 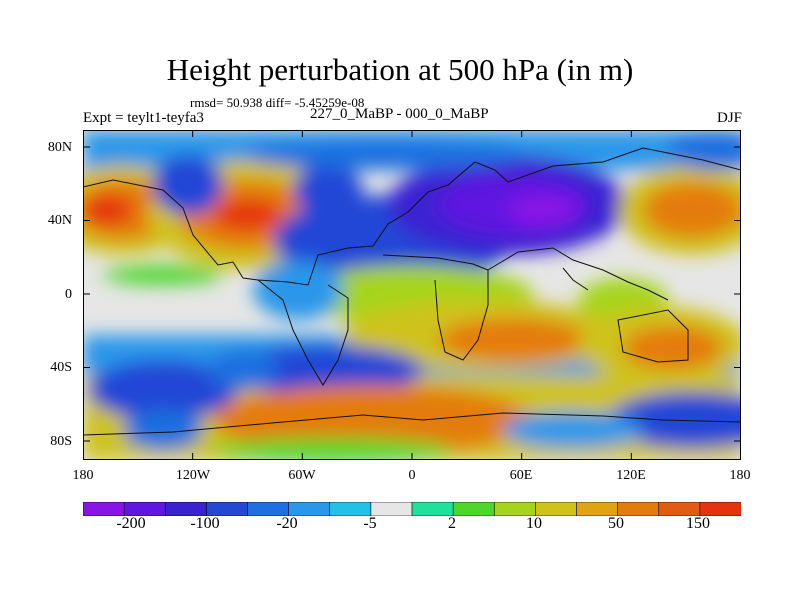 I want to click on colorbar-label: 150, so click(x=698, y=523).